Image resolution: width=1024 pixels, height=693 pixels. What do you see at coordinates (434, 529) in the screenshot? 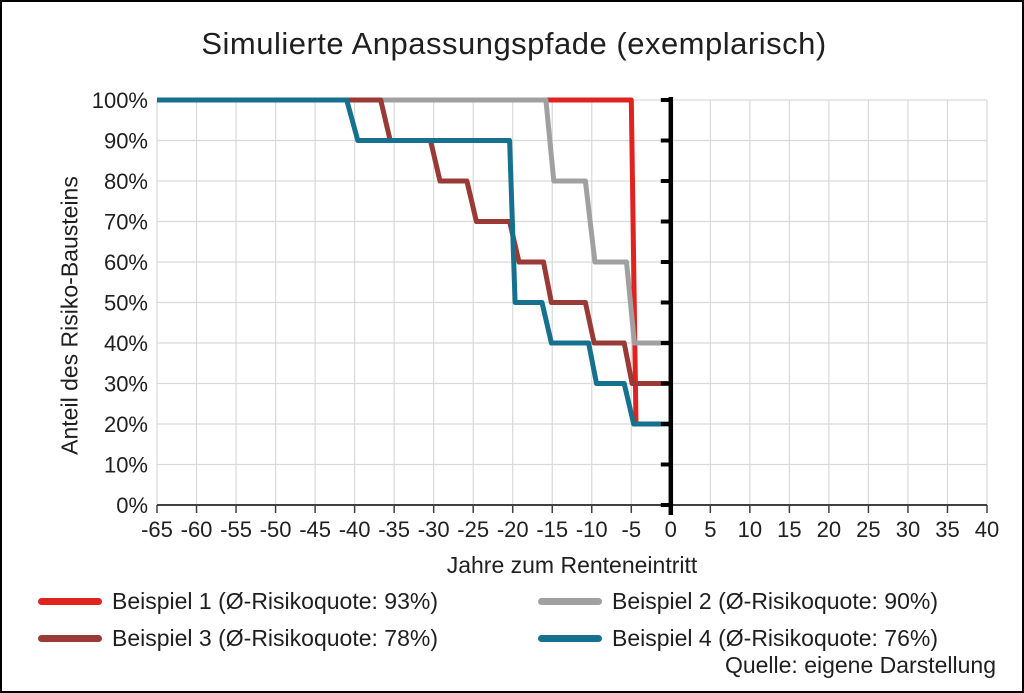
I see `x-tick-label: -30` at bounding box center [434, 529].